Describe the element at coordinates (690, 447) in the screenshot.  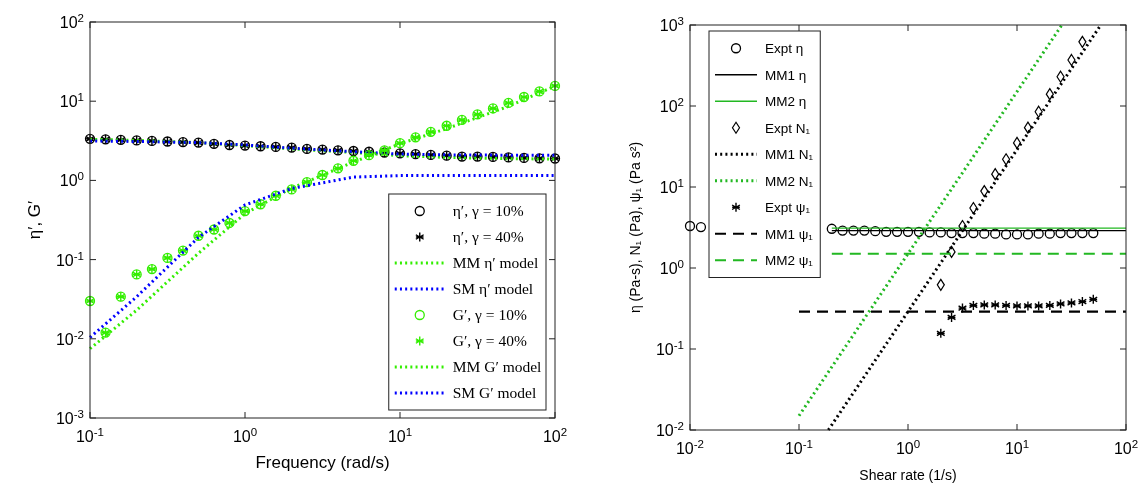
I see `x-tick-label: 10$^{-2}$` at that location.